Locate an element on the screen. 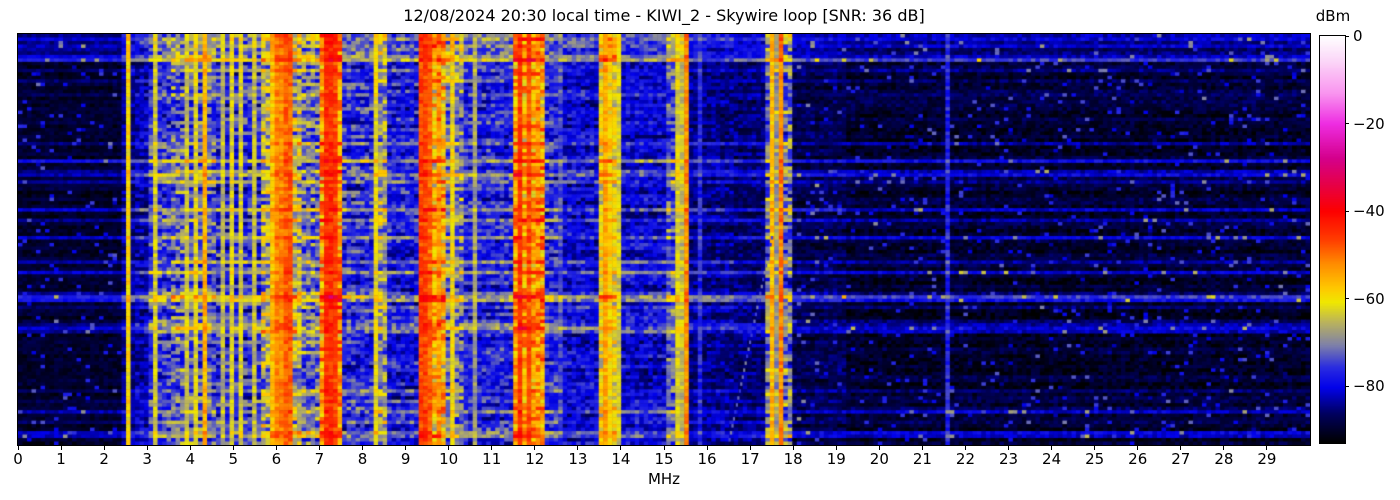 The image size is (1400, 500). x-tick-label: 28 is located at coordinates (1224, 459).